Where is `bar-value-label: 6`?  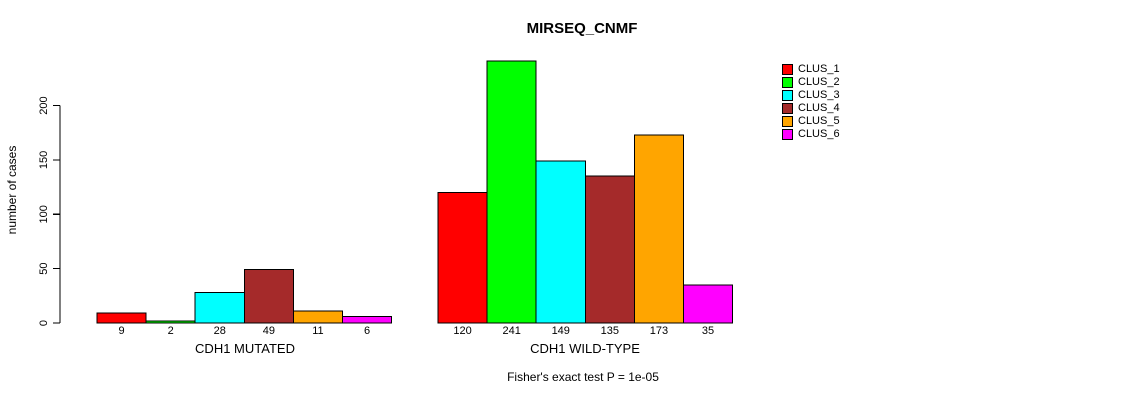 bar-value-label: 6 is located at coordinates (367, 331).